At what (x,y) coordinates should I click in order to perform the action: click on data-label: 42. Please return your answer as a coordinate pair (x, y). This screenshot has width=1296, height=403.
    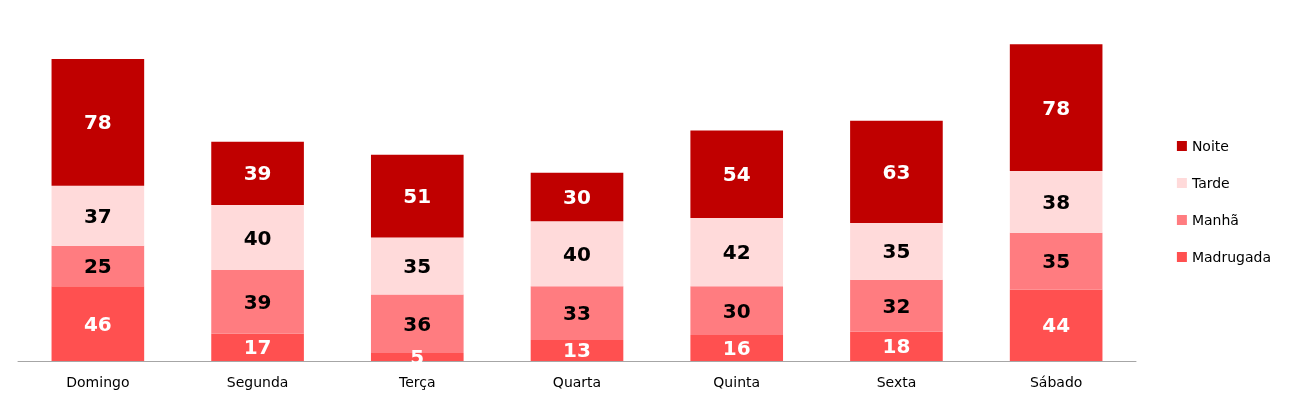
    Looking at the image, I should click on (736, 252).